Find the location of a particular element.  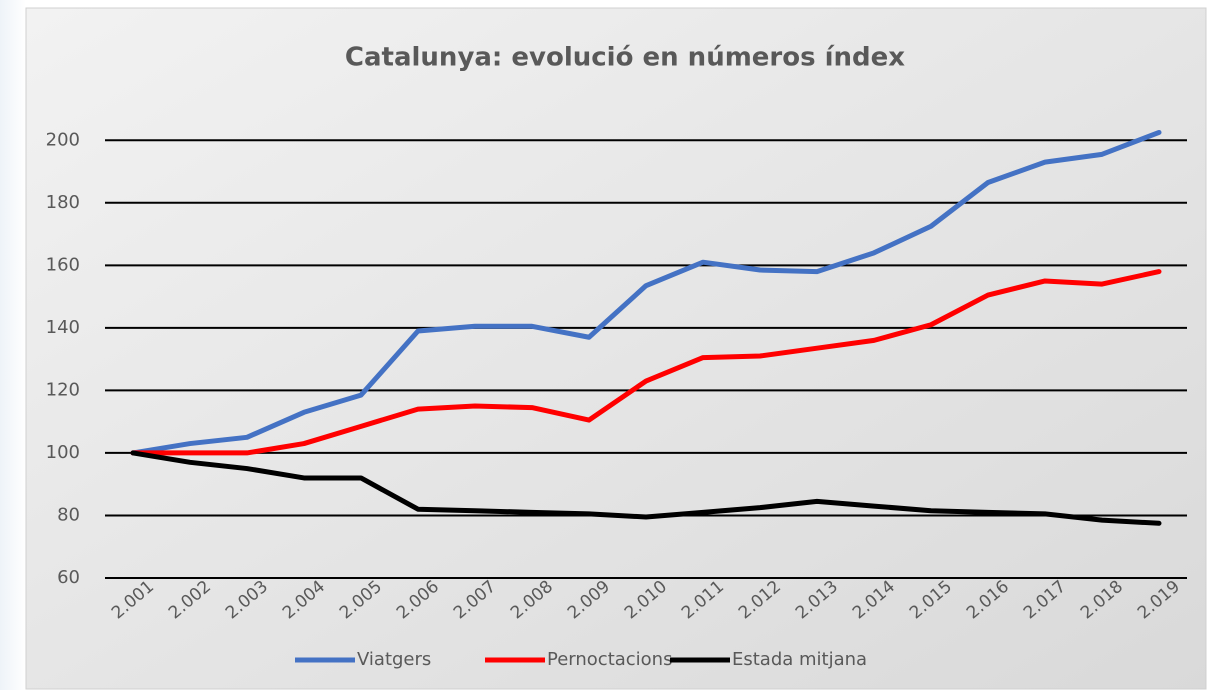

side-strip is located at coordinates (13, 345).